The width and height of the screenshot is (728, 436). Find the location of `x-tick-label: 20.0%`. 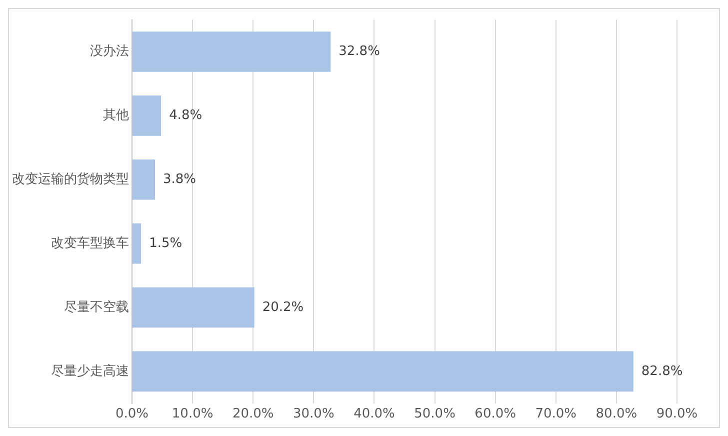

x-tick-label: 20.0% is located at coordinates (253, 414).